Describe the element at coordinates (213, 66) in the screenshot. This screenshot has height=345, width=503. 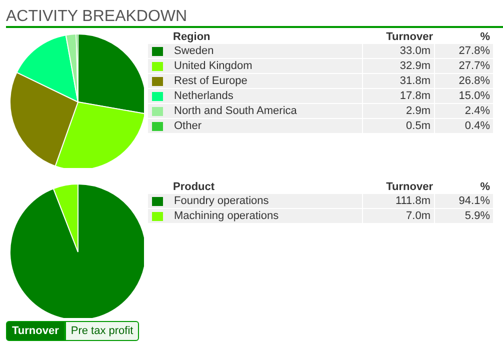
I see `legend-label: United Kingdom` at that location.